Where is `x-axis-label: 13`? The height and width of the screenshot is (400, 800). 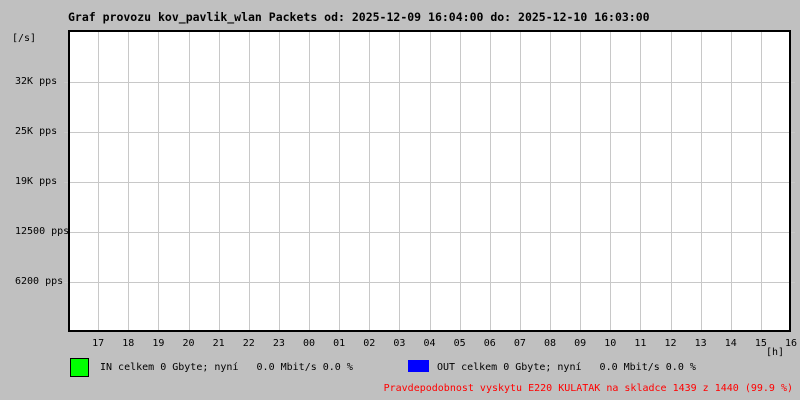 x-axis-label: 13 is located at coordinates (700, 343).